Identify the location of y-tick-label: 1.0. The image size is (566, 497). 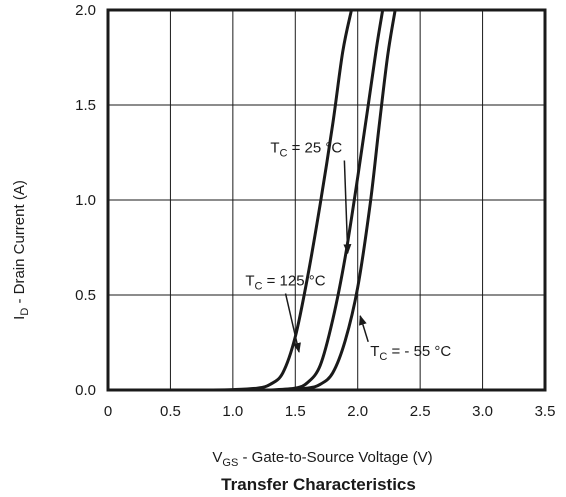
(85, 200).